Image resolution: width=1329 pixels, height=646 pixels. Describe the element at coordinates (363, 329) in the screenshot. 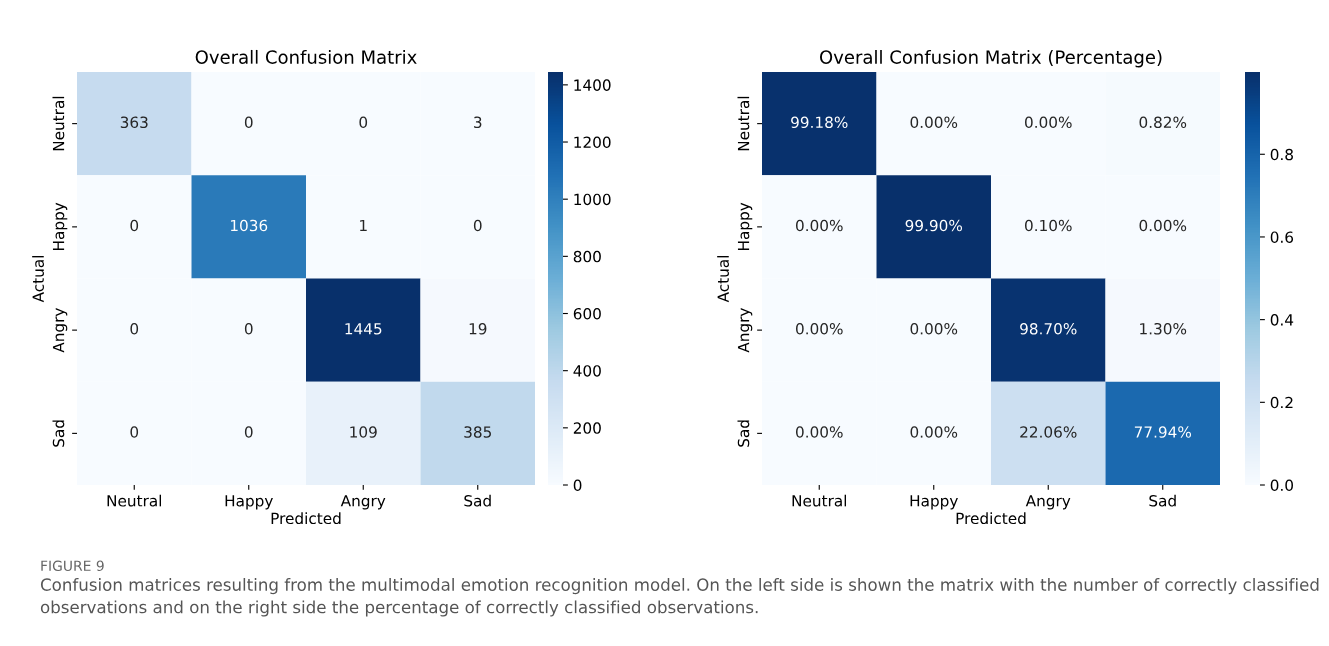

I see `data-label: 1445` at that location.